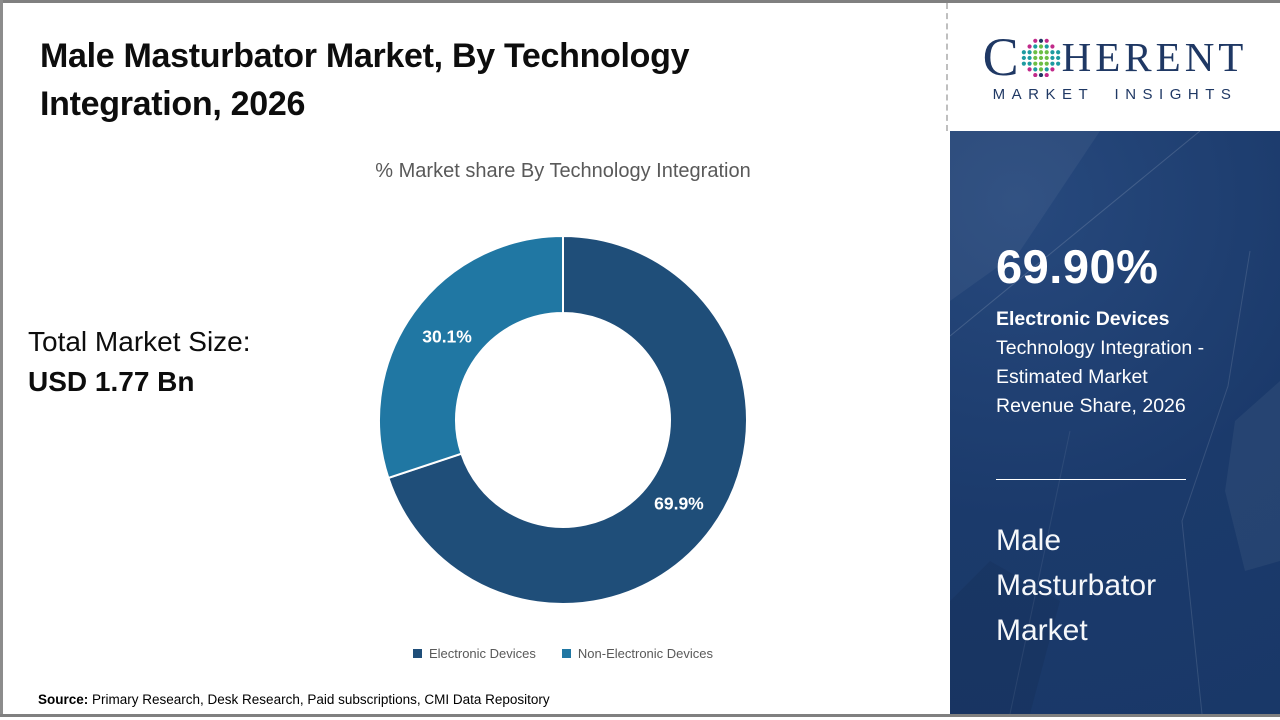 The height and width of the screenshot is (720, 1280). What do you see at coordinates (640, 1) in the screenshot?
I see `top-border` at bounding box center [640, 1].